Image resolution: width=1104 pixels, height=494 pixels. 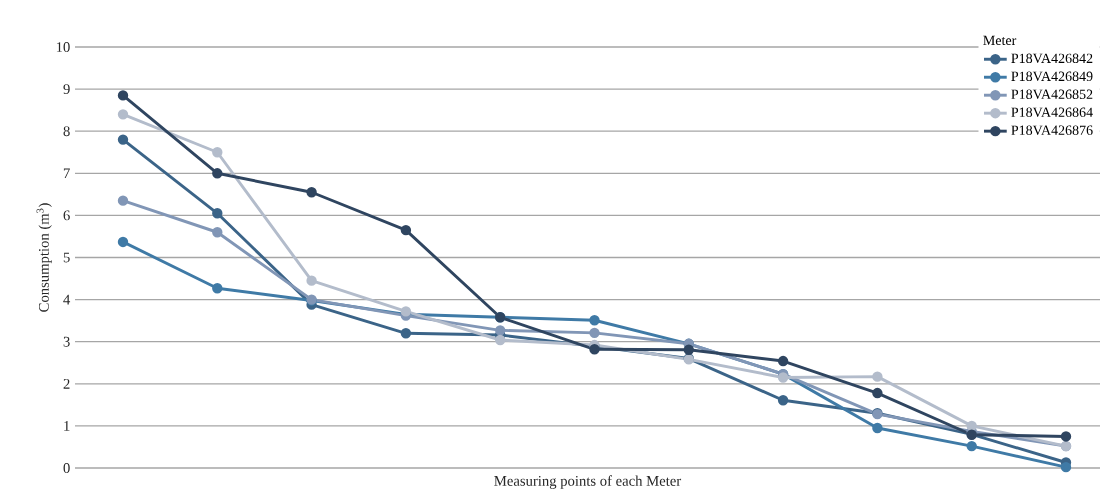 I want to click on legend-label: P18VA426876, so click(x=1052, y=130).